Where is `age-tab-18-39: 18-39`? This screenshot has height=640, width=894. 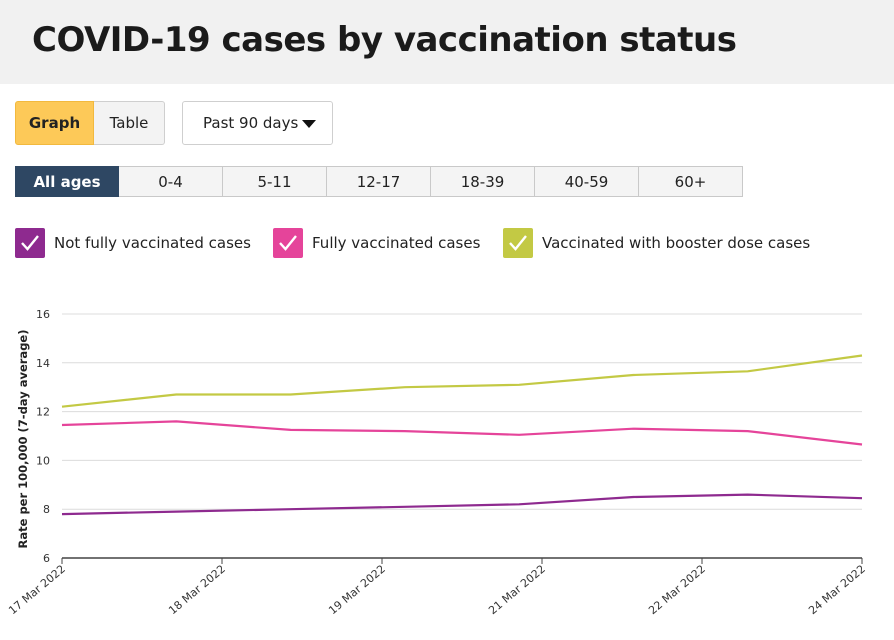 age-tab-18-39: 18-39 is located at coordinates (483, 181).